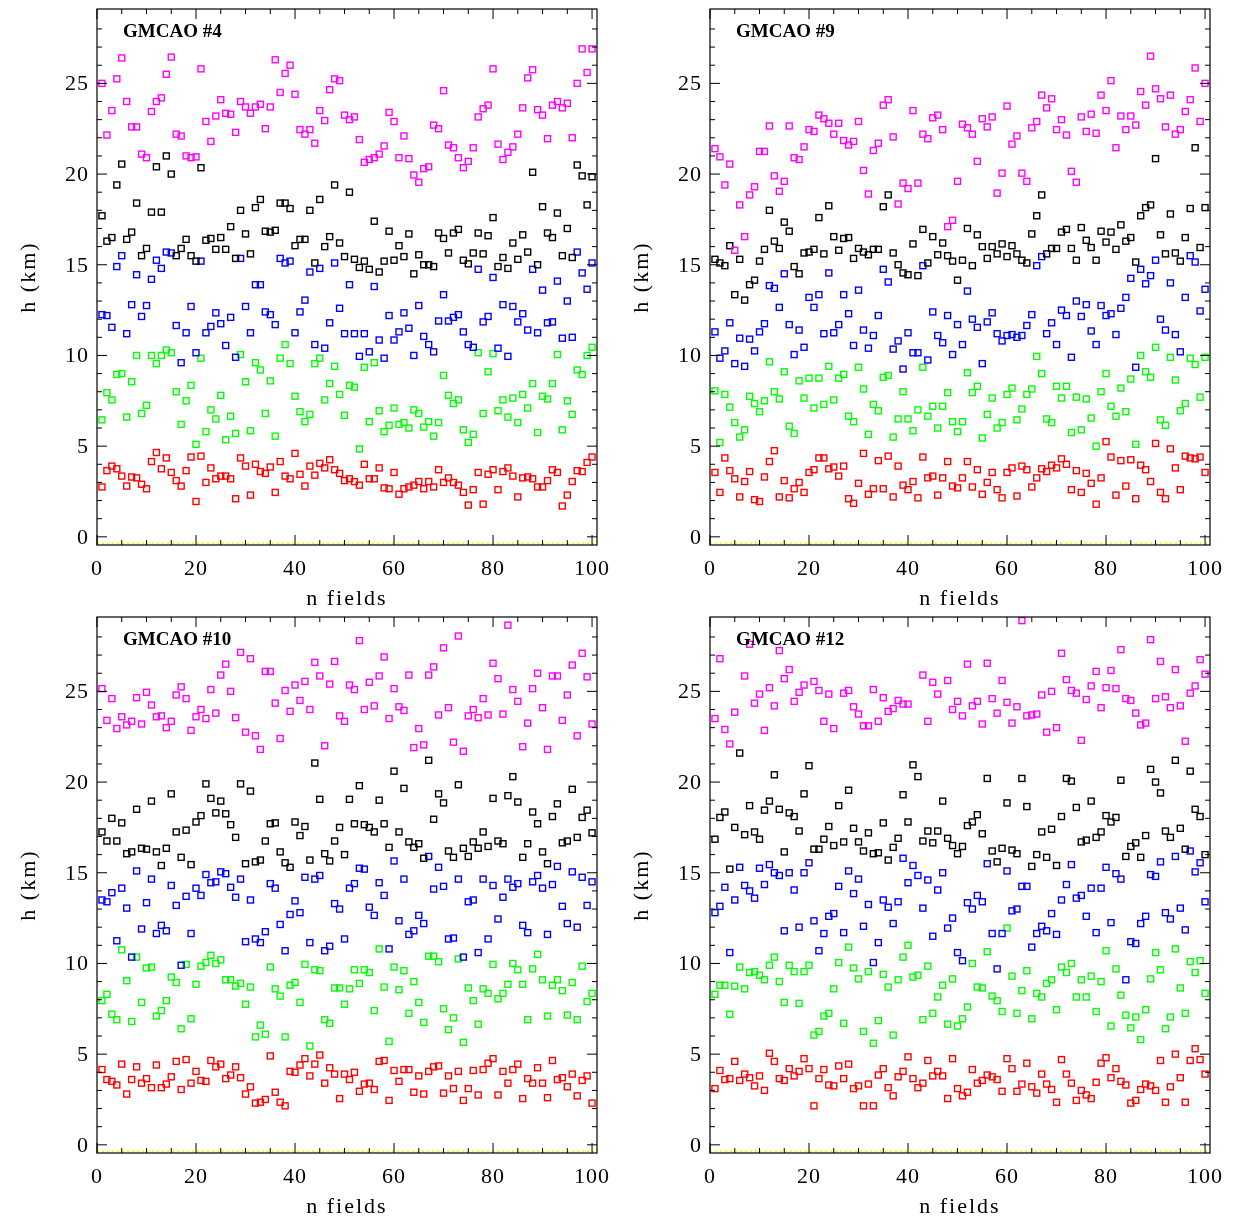 The width and height of the screenshot is (1233, 1217). What do you see at coordinates (177, 638) in the screenshot?
I see `text: GMCAO #10` at bounding box center [177, 638].